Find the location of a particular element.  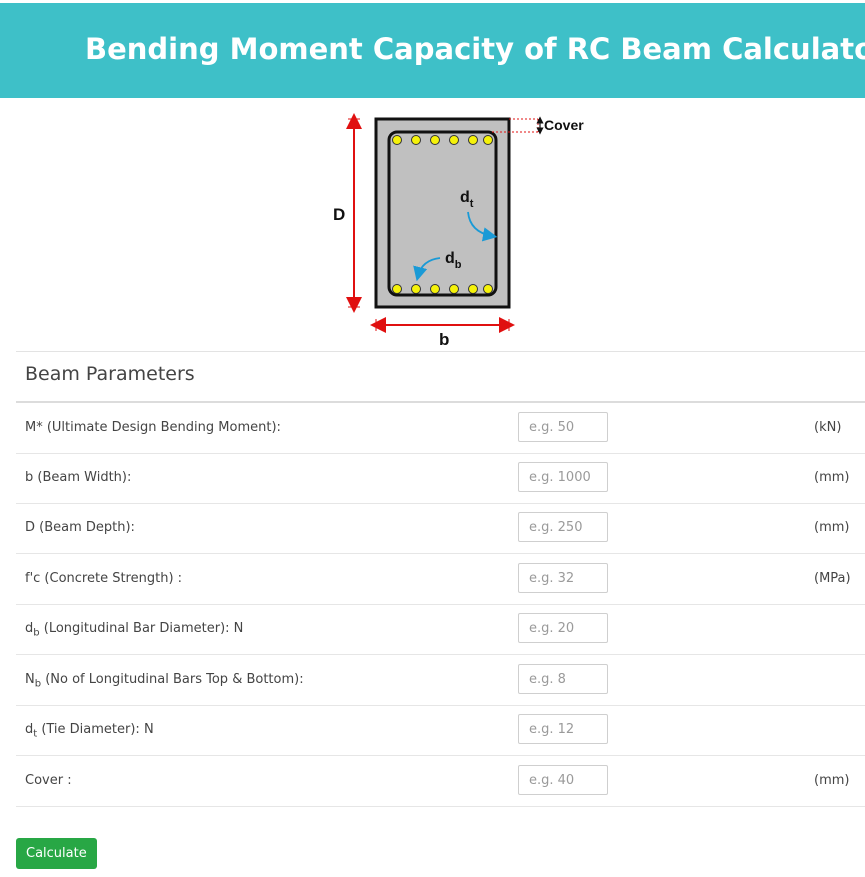

cover-unit: (mm) is located at coordinates (832, 780).